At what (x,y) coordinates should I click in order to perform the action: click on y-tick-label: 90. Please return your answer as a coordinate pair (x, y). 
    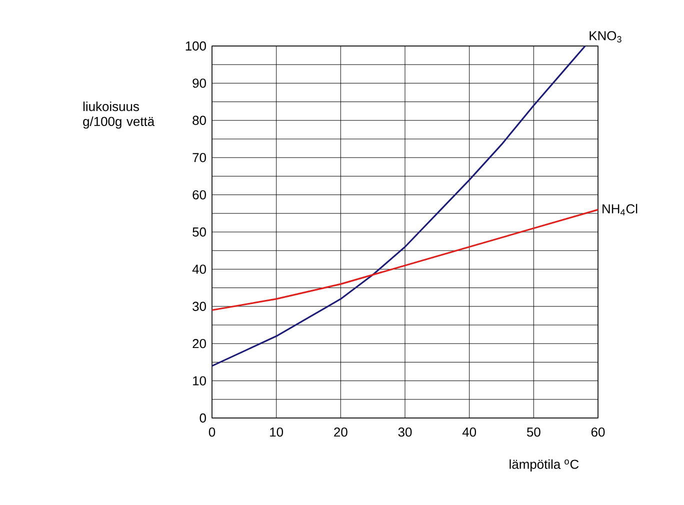
    Looking at the image, I should click on (199, 83).